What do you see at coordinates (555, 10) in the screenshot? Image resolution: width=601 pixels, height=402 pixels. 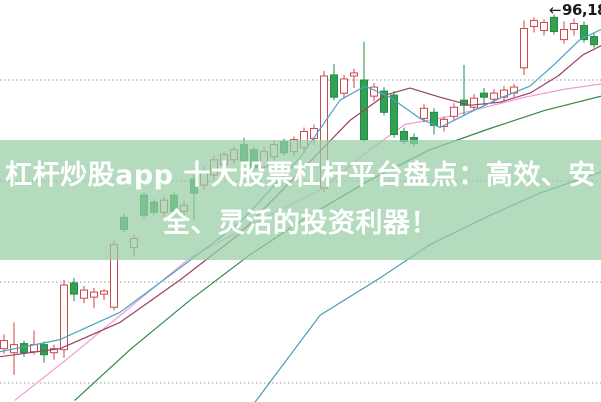 I see `arrow-left-icon: ←` at bounding box center [555, 10].